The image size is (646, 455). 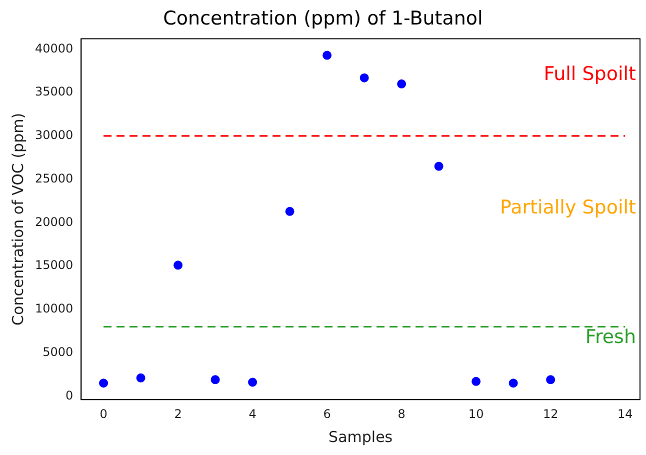 I want to click on x-tick-label: 2, so click(x=178, y=413).